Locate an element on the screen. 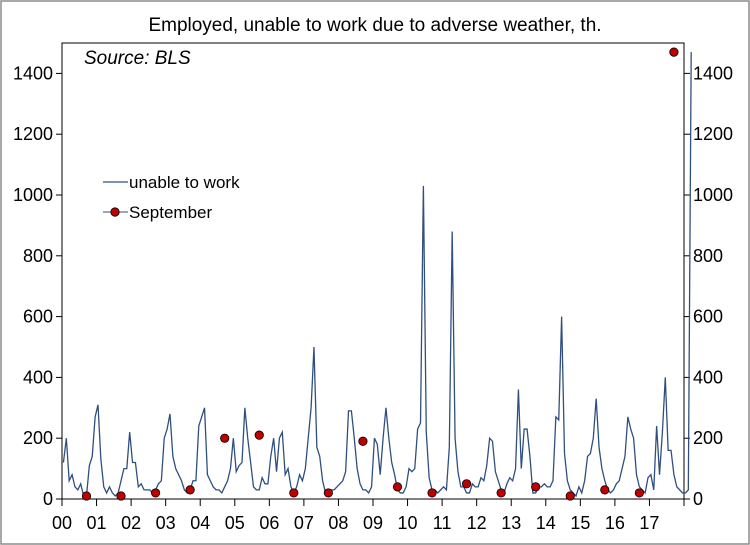 The width and height of the screenshot is (750, 545). y-tick-label-right: 600 is located at coordinates (708, 317).